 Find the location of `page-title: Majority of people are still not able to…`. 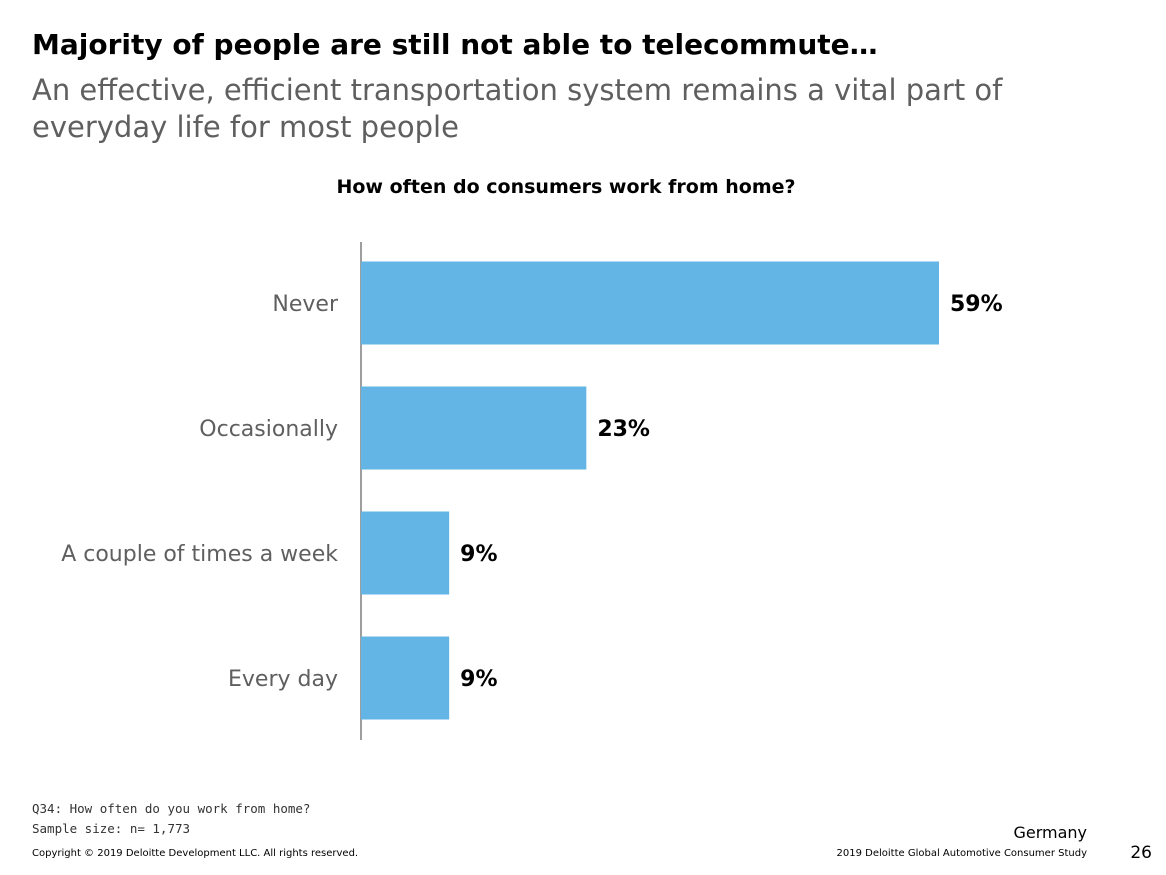

page-title: Majority of people are still not able to… is located at coordinates (455, 44).